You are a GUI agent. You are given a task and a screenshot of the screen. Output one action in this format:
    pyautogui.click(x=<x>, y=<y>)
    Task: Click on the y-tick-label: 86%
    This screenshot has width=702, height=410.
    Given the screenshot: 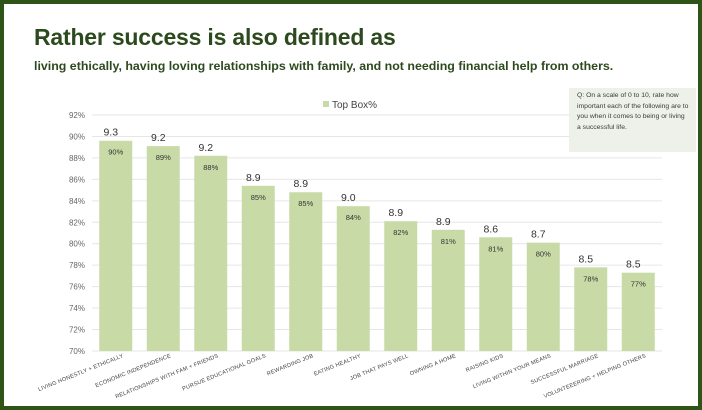 What is the action you would take?
    pyautogui.click(x=77, y=179)
    